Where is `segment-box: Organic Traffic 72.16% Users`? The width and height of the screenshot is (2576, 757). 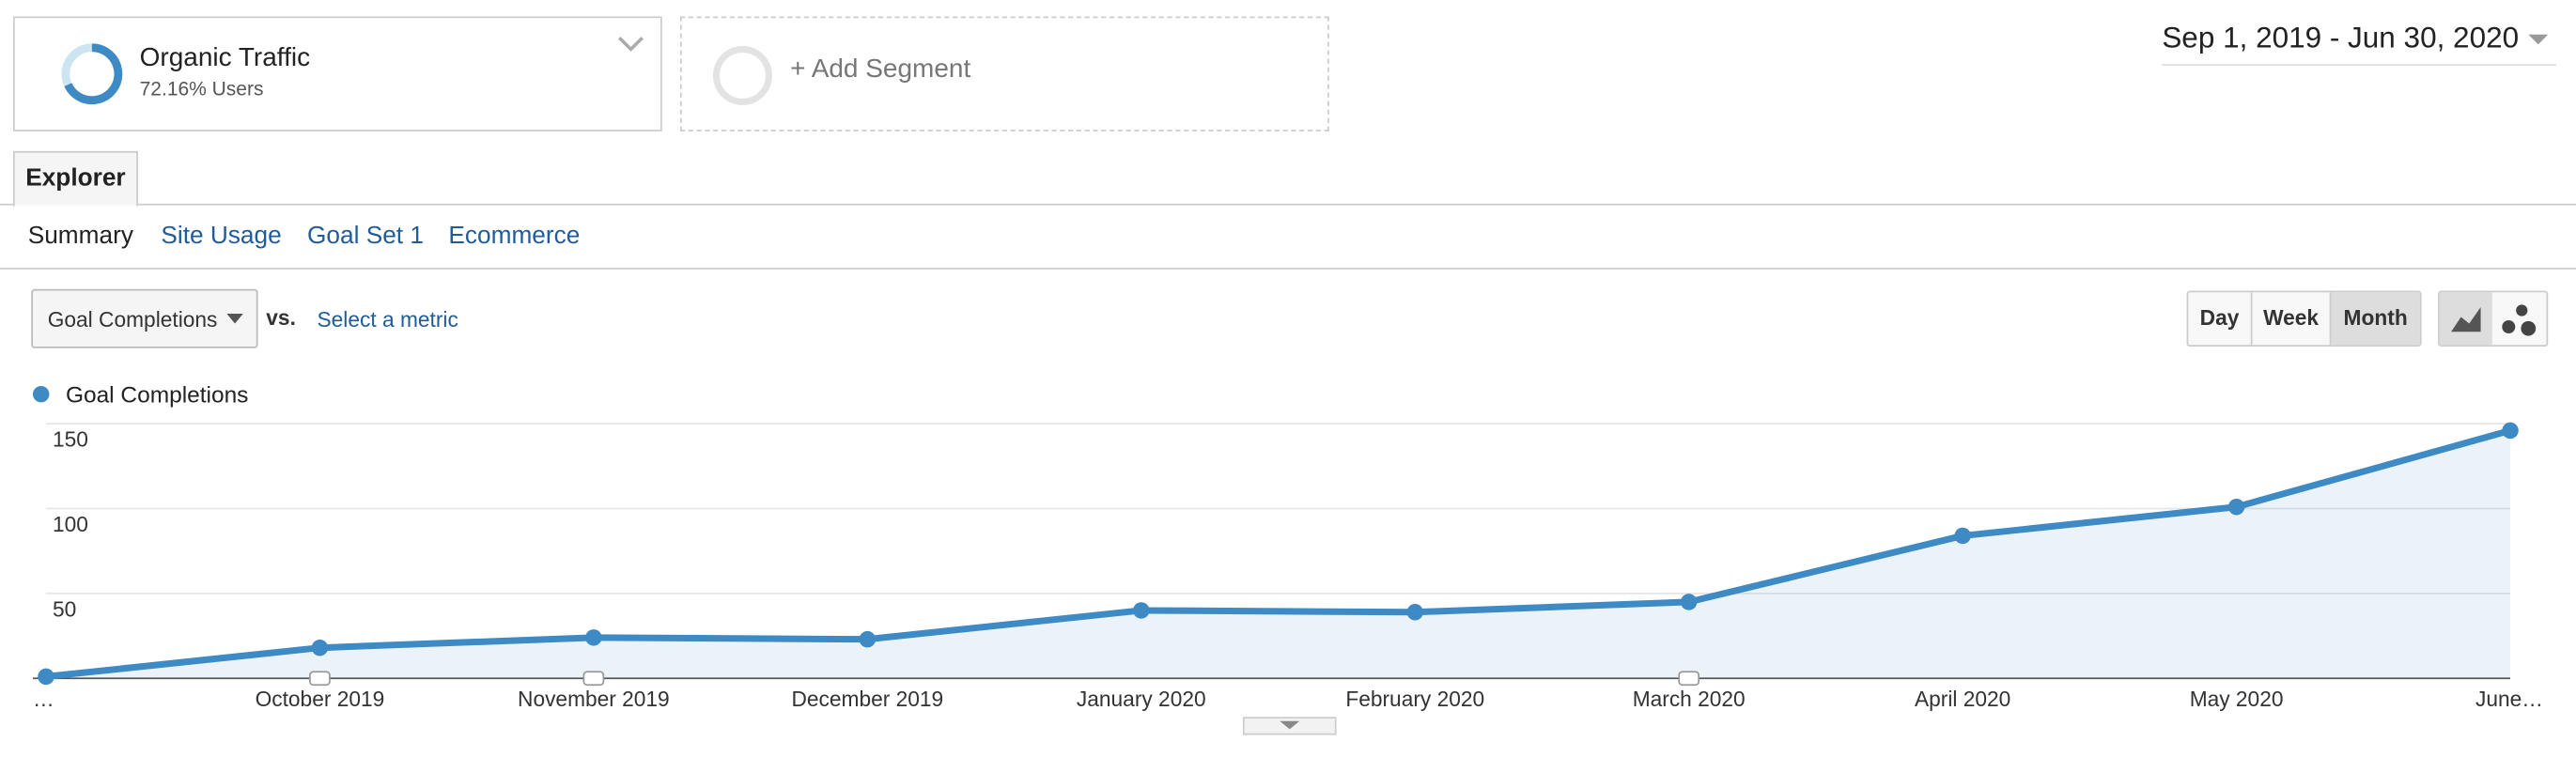 segment-box: Organic Traffic 72.16% Users is located at coordinates (337, 73).